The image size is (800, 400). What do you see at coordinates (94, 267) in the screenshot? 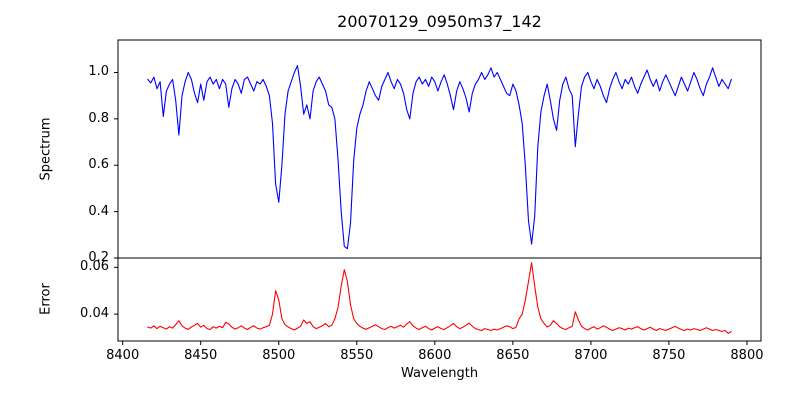
I see `y-tick-label: 0.06` at bounding box center [94, 267].